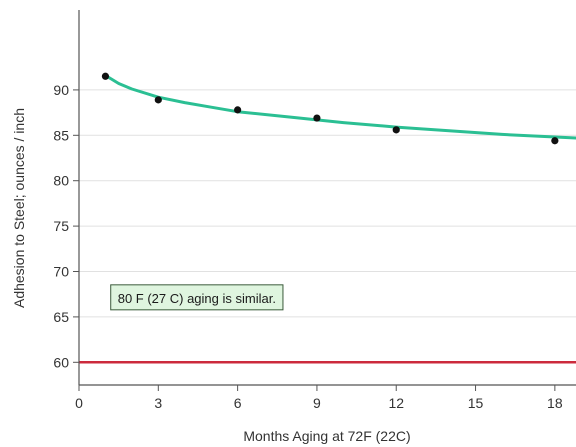  I want to click on y-tick-label: 65, so click(61, 317).